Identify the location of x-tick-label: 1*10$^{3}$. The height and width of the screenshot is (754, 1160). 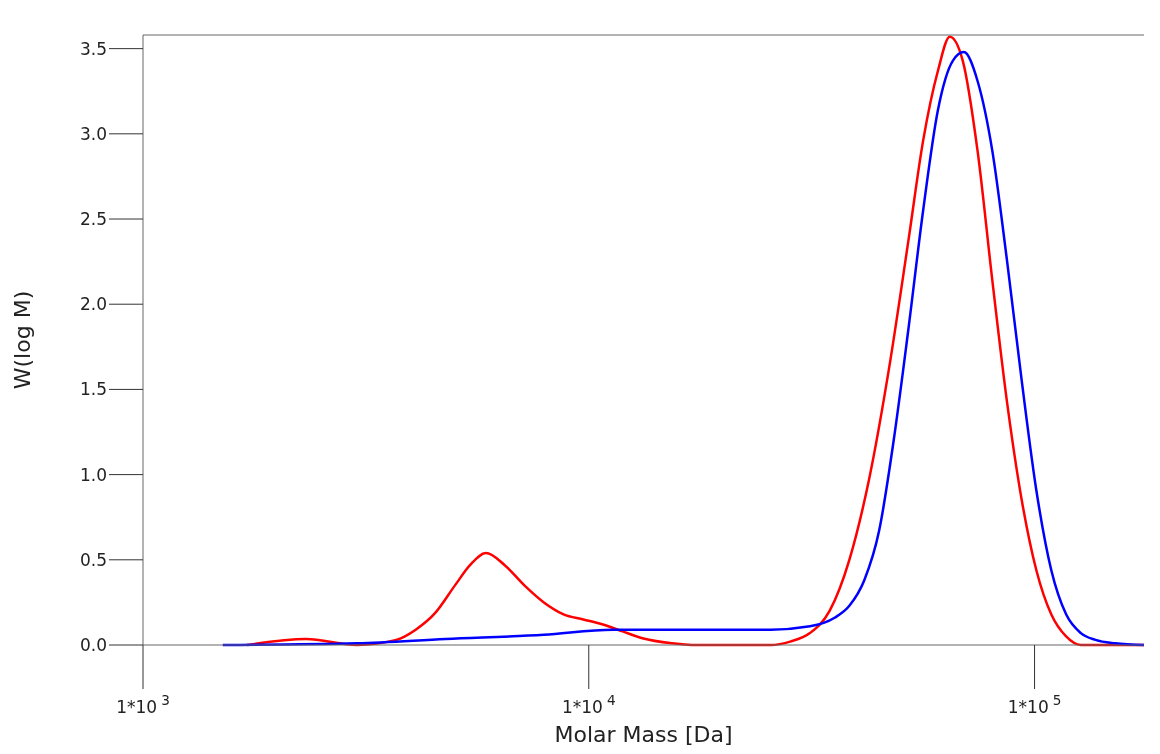
(143, 704).